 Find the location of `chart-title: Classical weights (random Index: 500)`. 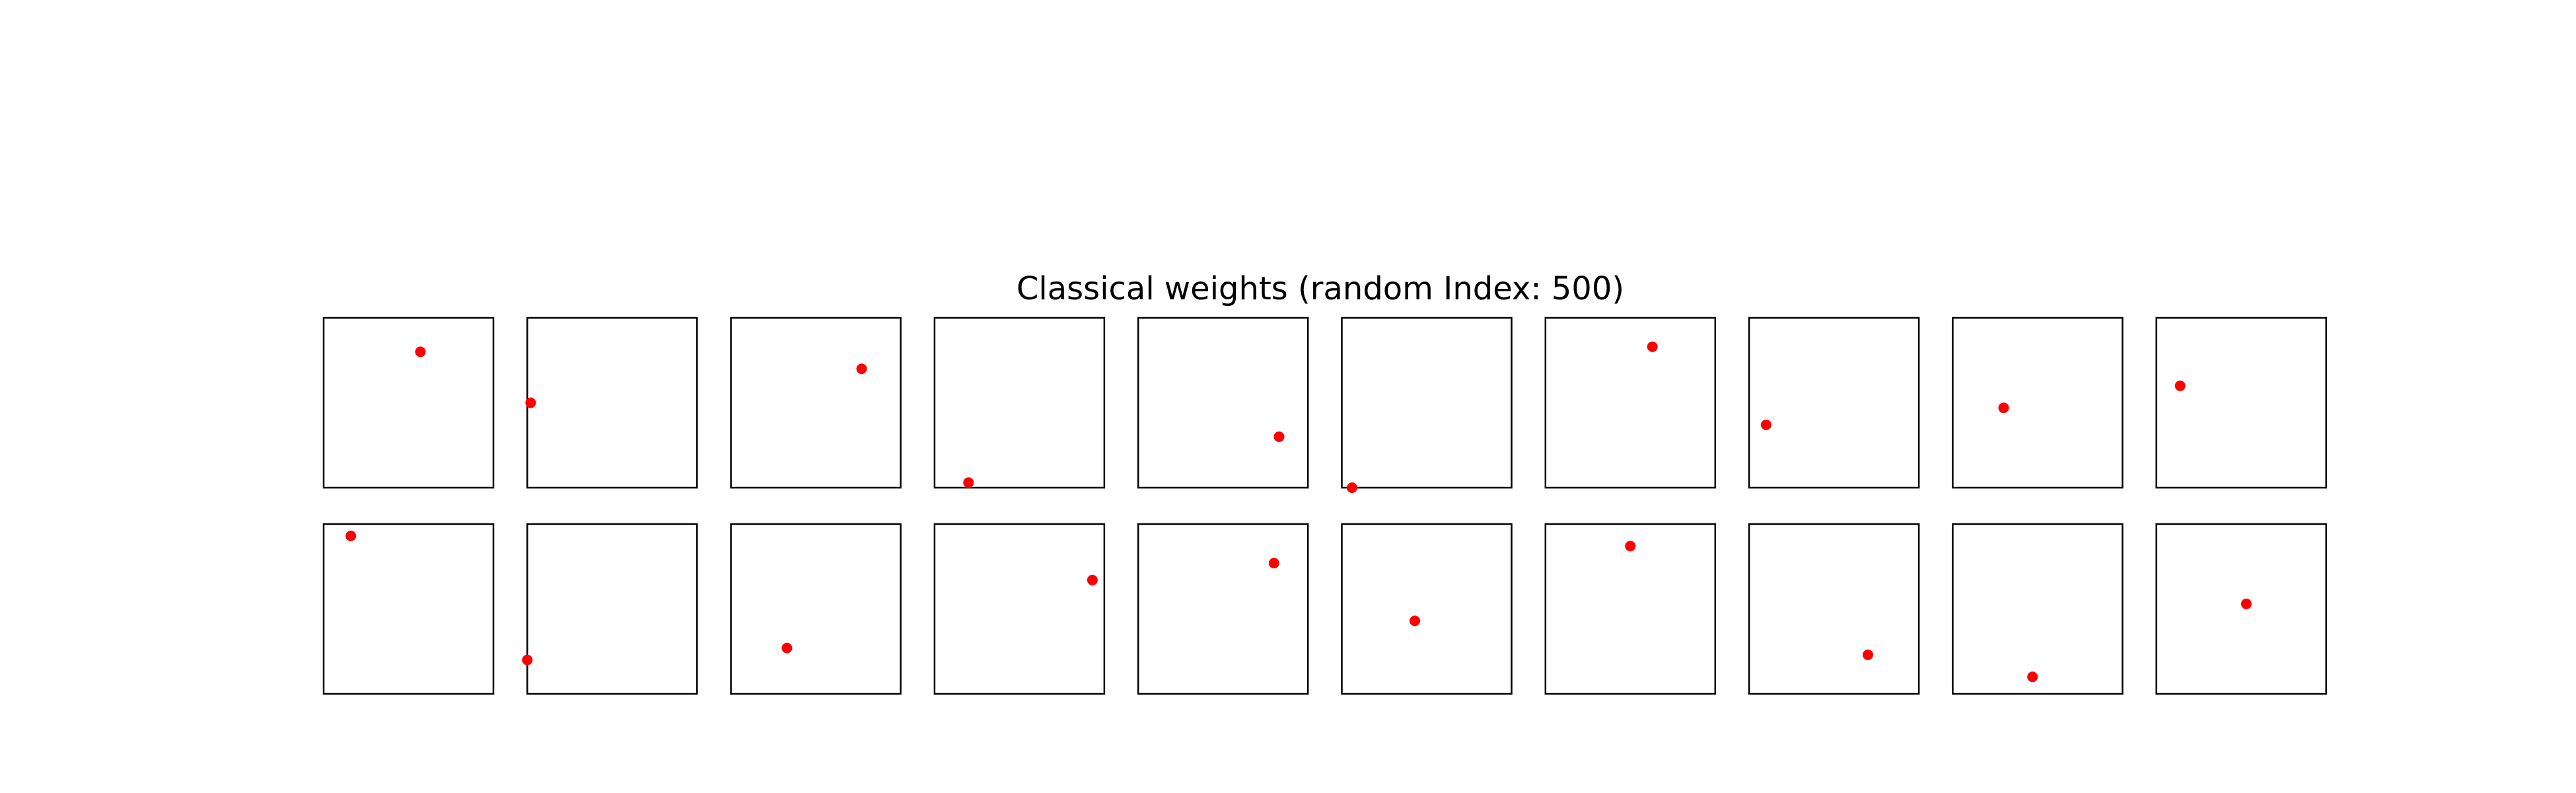

chart-title: Classical weights (random Index: 500) is located at coordinates (1321, 289).